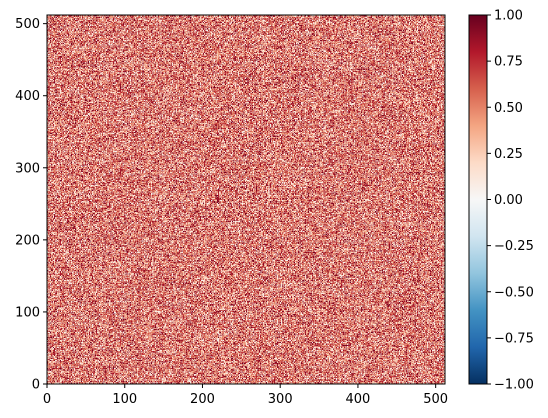  I want to click on x-tick-label: 200, so click(202, 399).